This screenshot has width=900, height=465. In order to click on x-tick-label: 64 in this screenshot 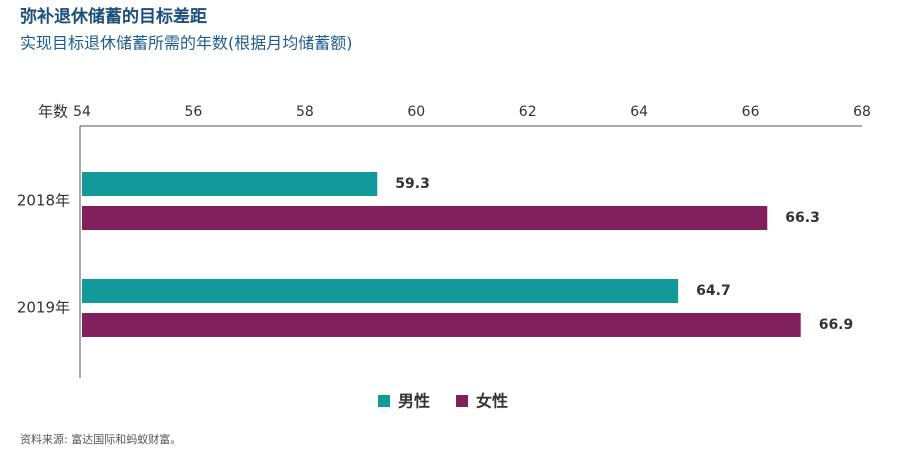, I will do `click(639, 112)`.